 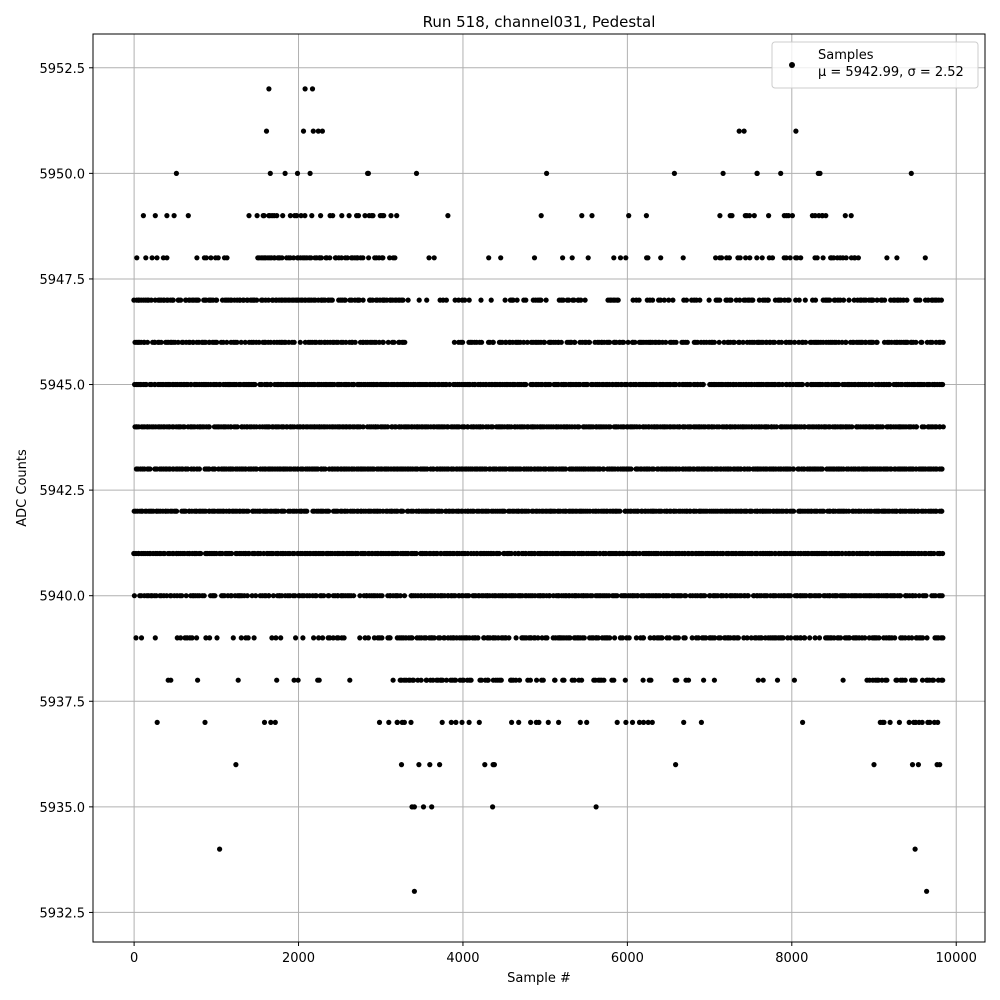 I want to click on chart-title: Run 518, channel031, Pedestal, so click(x=539, y=22).